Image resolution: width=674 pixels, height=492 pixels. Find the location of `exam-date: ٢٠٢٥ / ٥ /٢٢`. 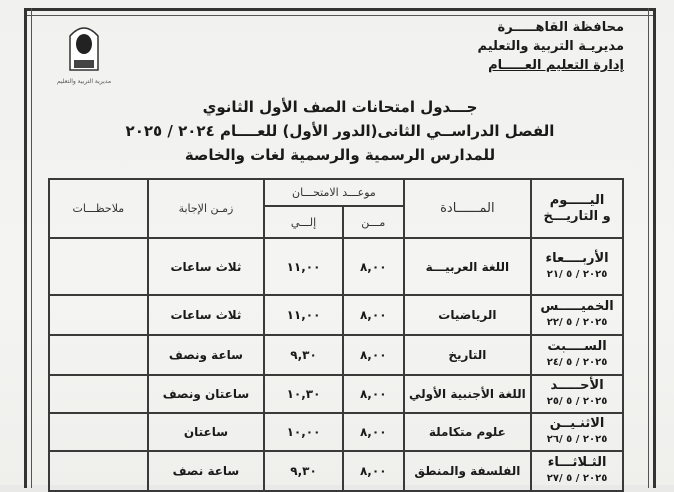

exam-date: ٢٠٢٥ / ٥ /٢٢ is located at coordinates (577, 322).